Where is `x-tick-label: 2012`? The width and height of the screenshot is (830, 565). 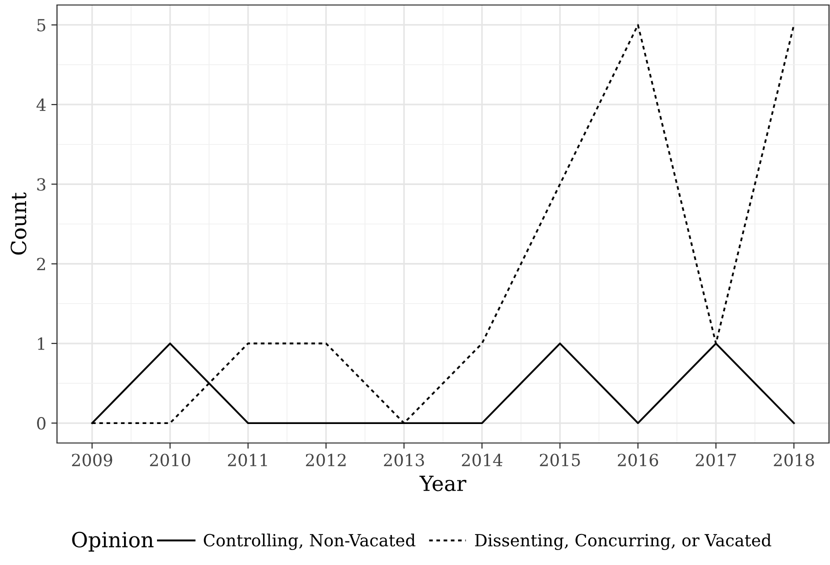
x-tick-label: 2012 is located at coordinates (326, 460).